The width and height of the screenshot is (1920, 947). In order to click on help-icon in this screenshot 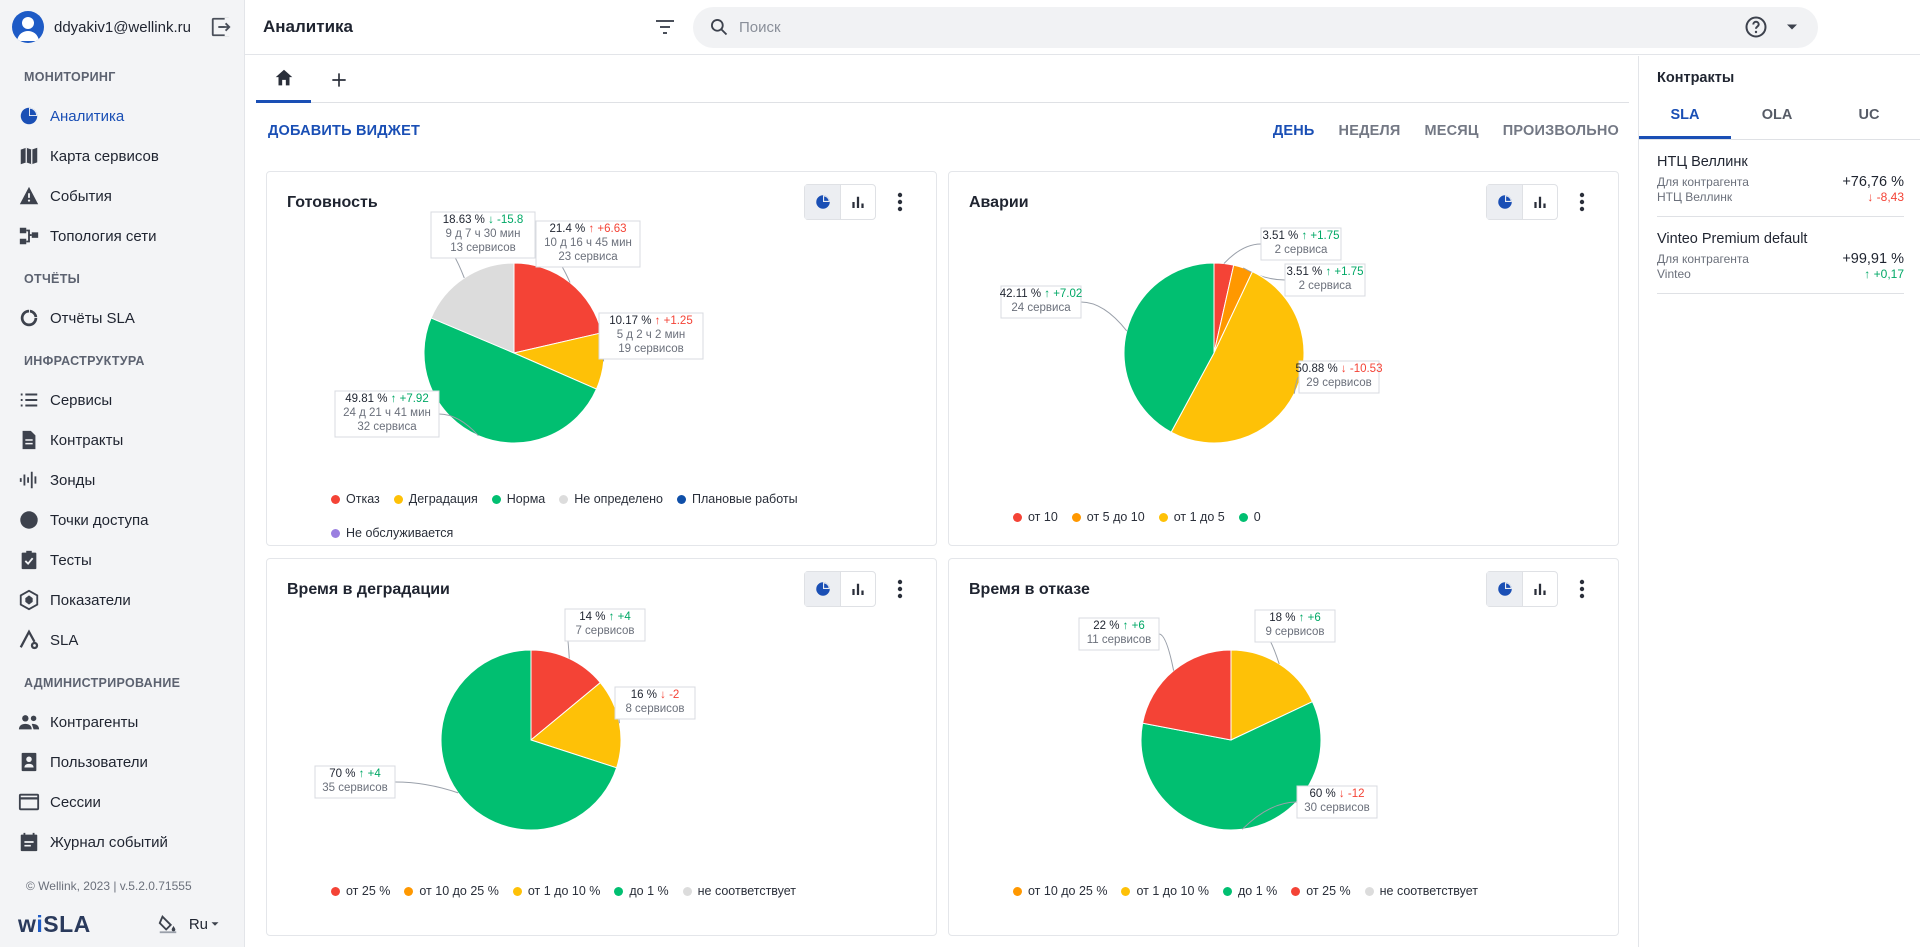, I will do `click(1756, 27)`.